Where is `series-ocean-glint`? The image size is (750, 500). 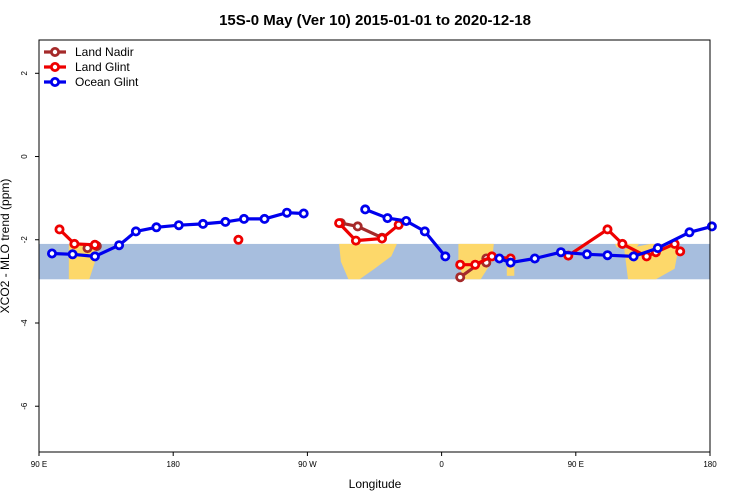
series-ocean-glint is located at coordinates (382, 236).